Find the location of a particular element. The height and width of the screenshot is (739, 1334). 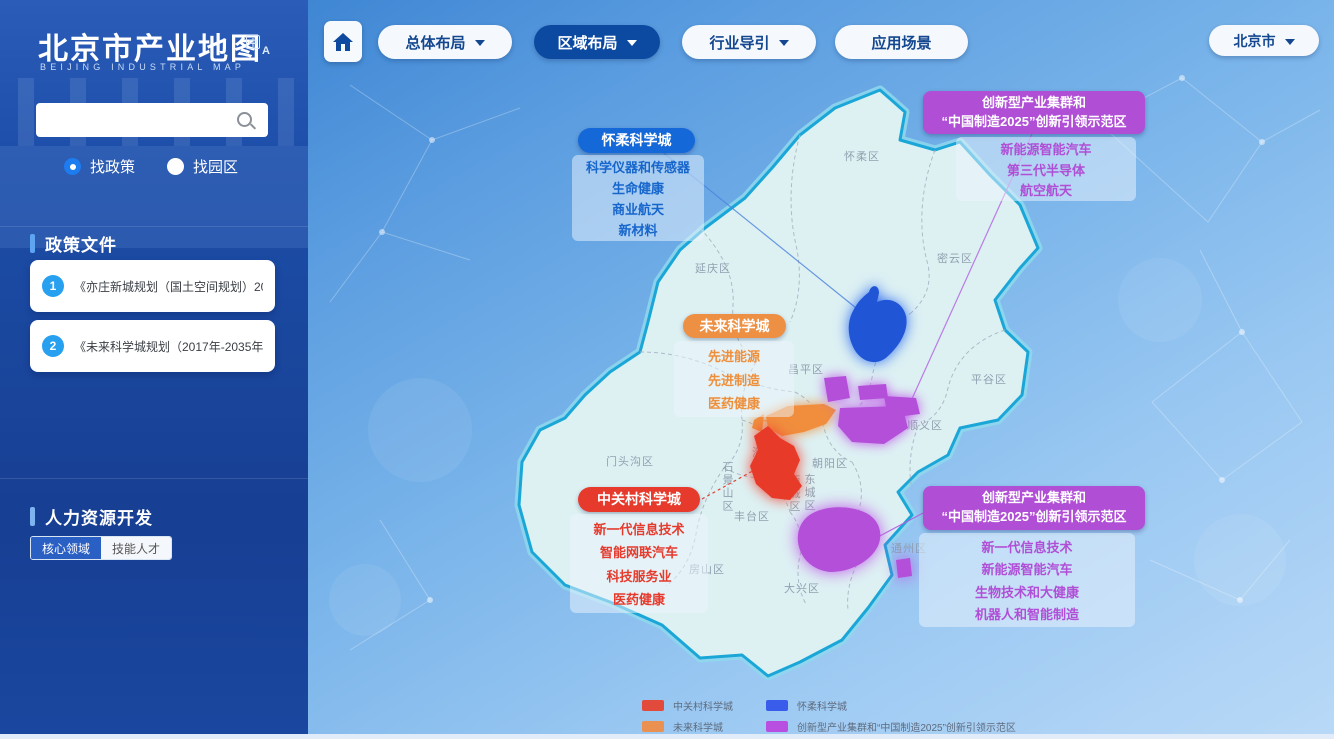

legend-swatch-blue is located at coordinates (777, 705).